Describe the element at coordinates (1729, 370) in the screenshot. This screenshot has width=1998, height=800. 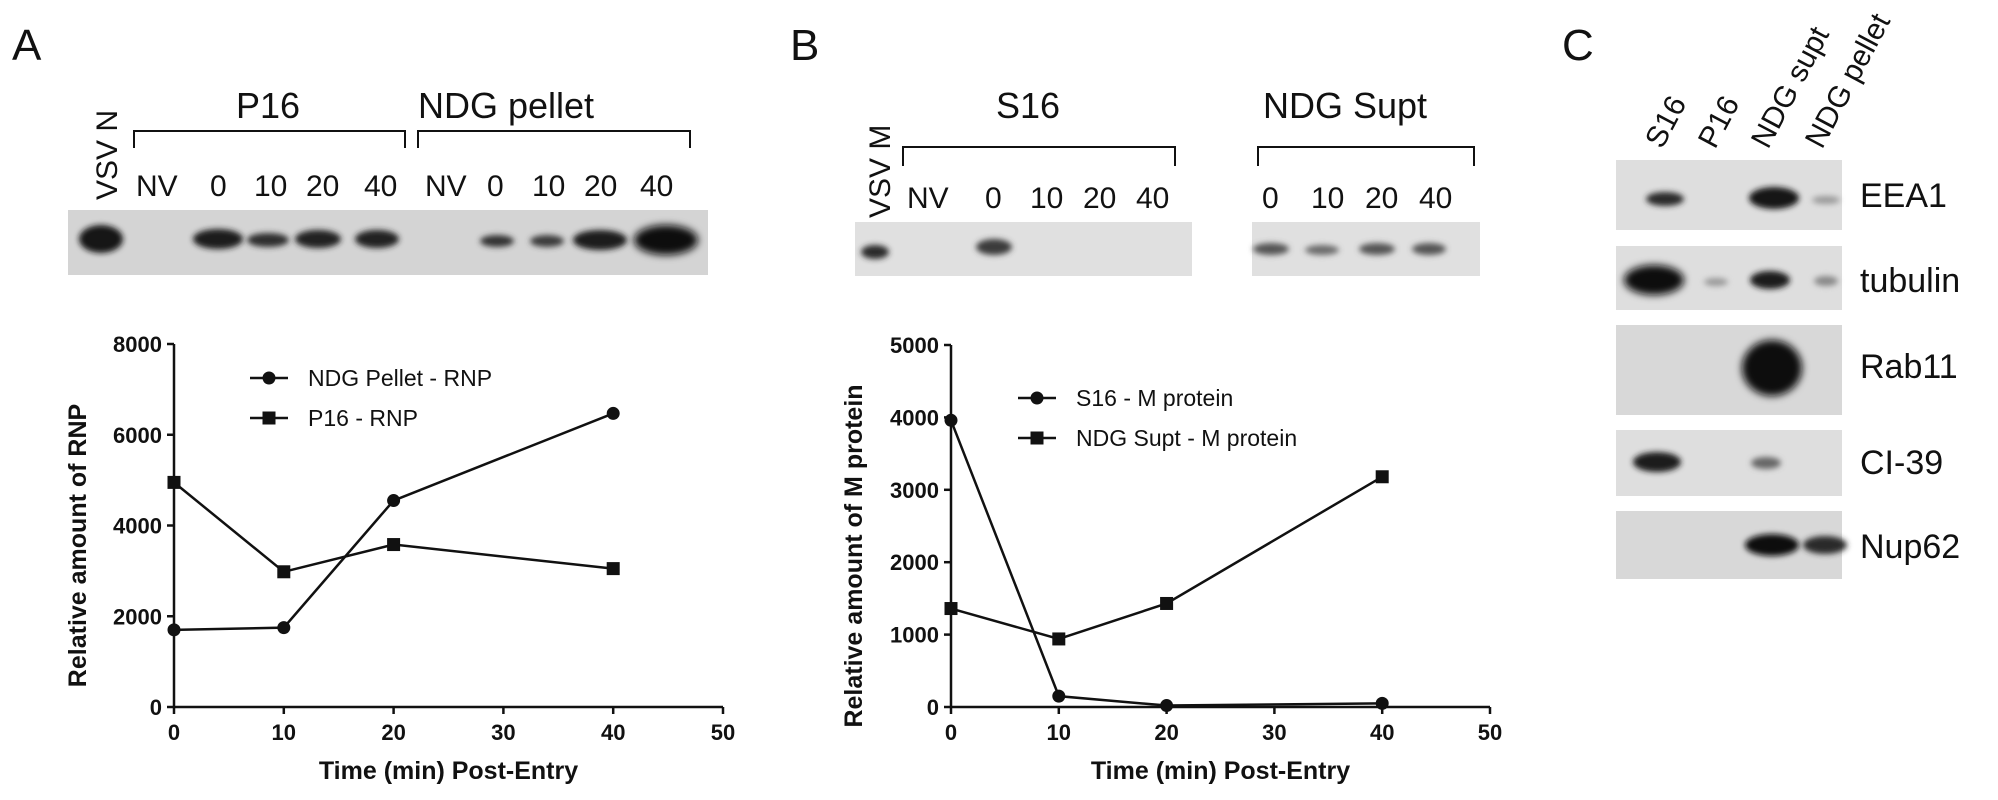
I see `blot-c-row-rab11` at that location.